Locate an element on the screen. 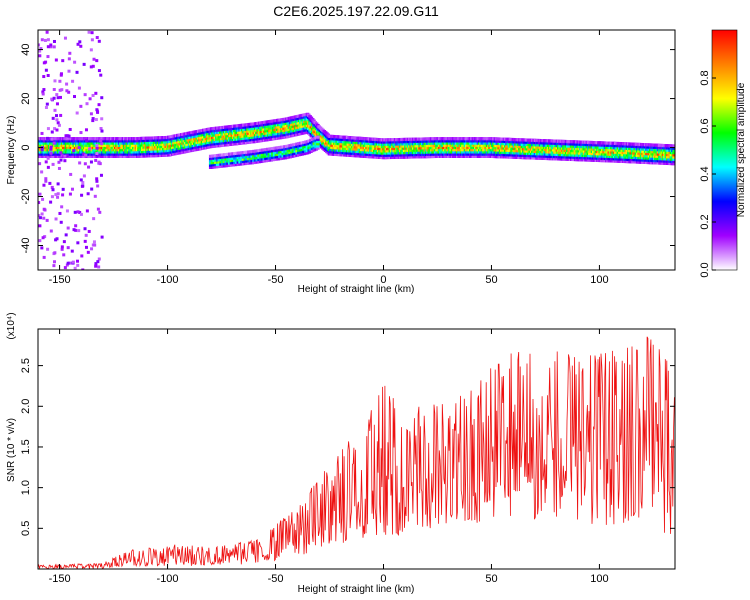 The width and height of the screenshot is (750, 600). figure-title: C2E6.2025.197.22.09.G11 is located at coordinates (356, 11).